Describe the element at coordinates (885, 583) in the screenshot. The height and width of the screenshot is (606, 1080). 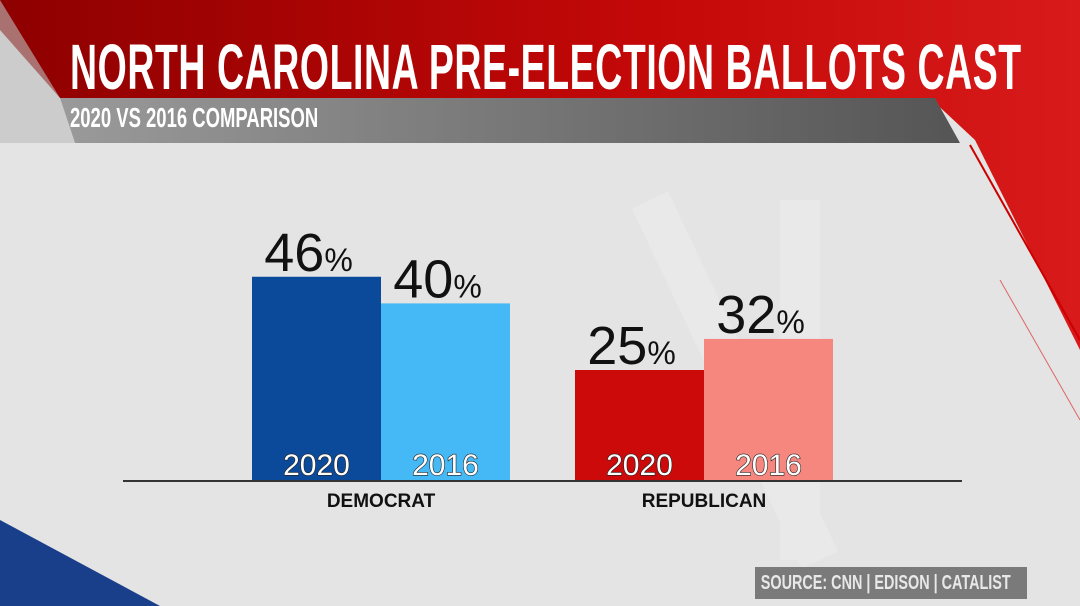
I see `source-text: SOURCE: CNN | EDISON | CATALIST` at that location.